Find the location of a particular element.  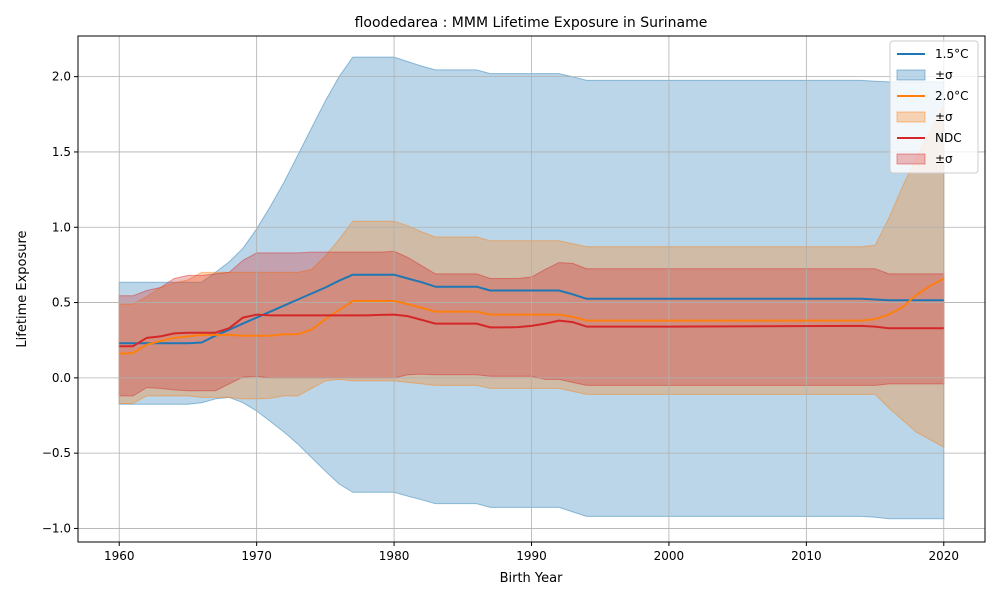

legend-series-label: 2.0°C is located at coordinates (951, 96).